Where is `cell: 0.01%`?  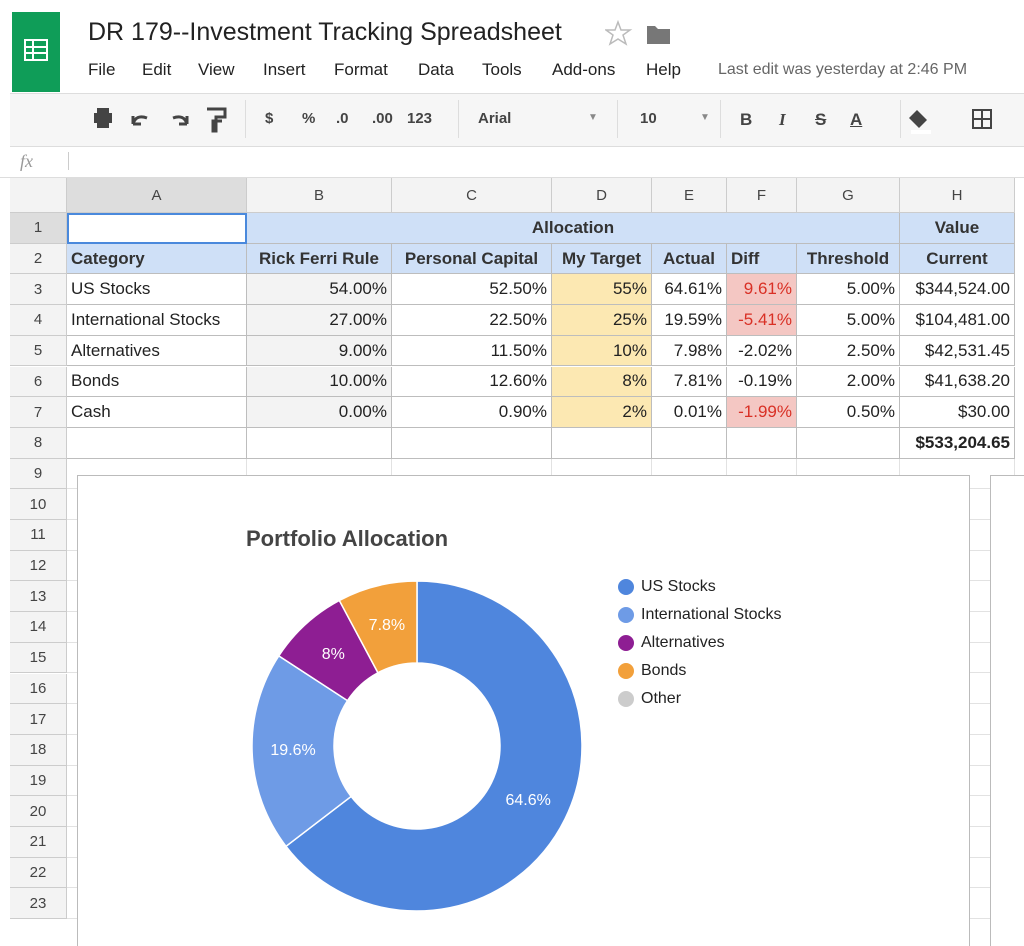 cell: 0.01% is located at coordinates (689, 412).